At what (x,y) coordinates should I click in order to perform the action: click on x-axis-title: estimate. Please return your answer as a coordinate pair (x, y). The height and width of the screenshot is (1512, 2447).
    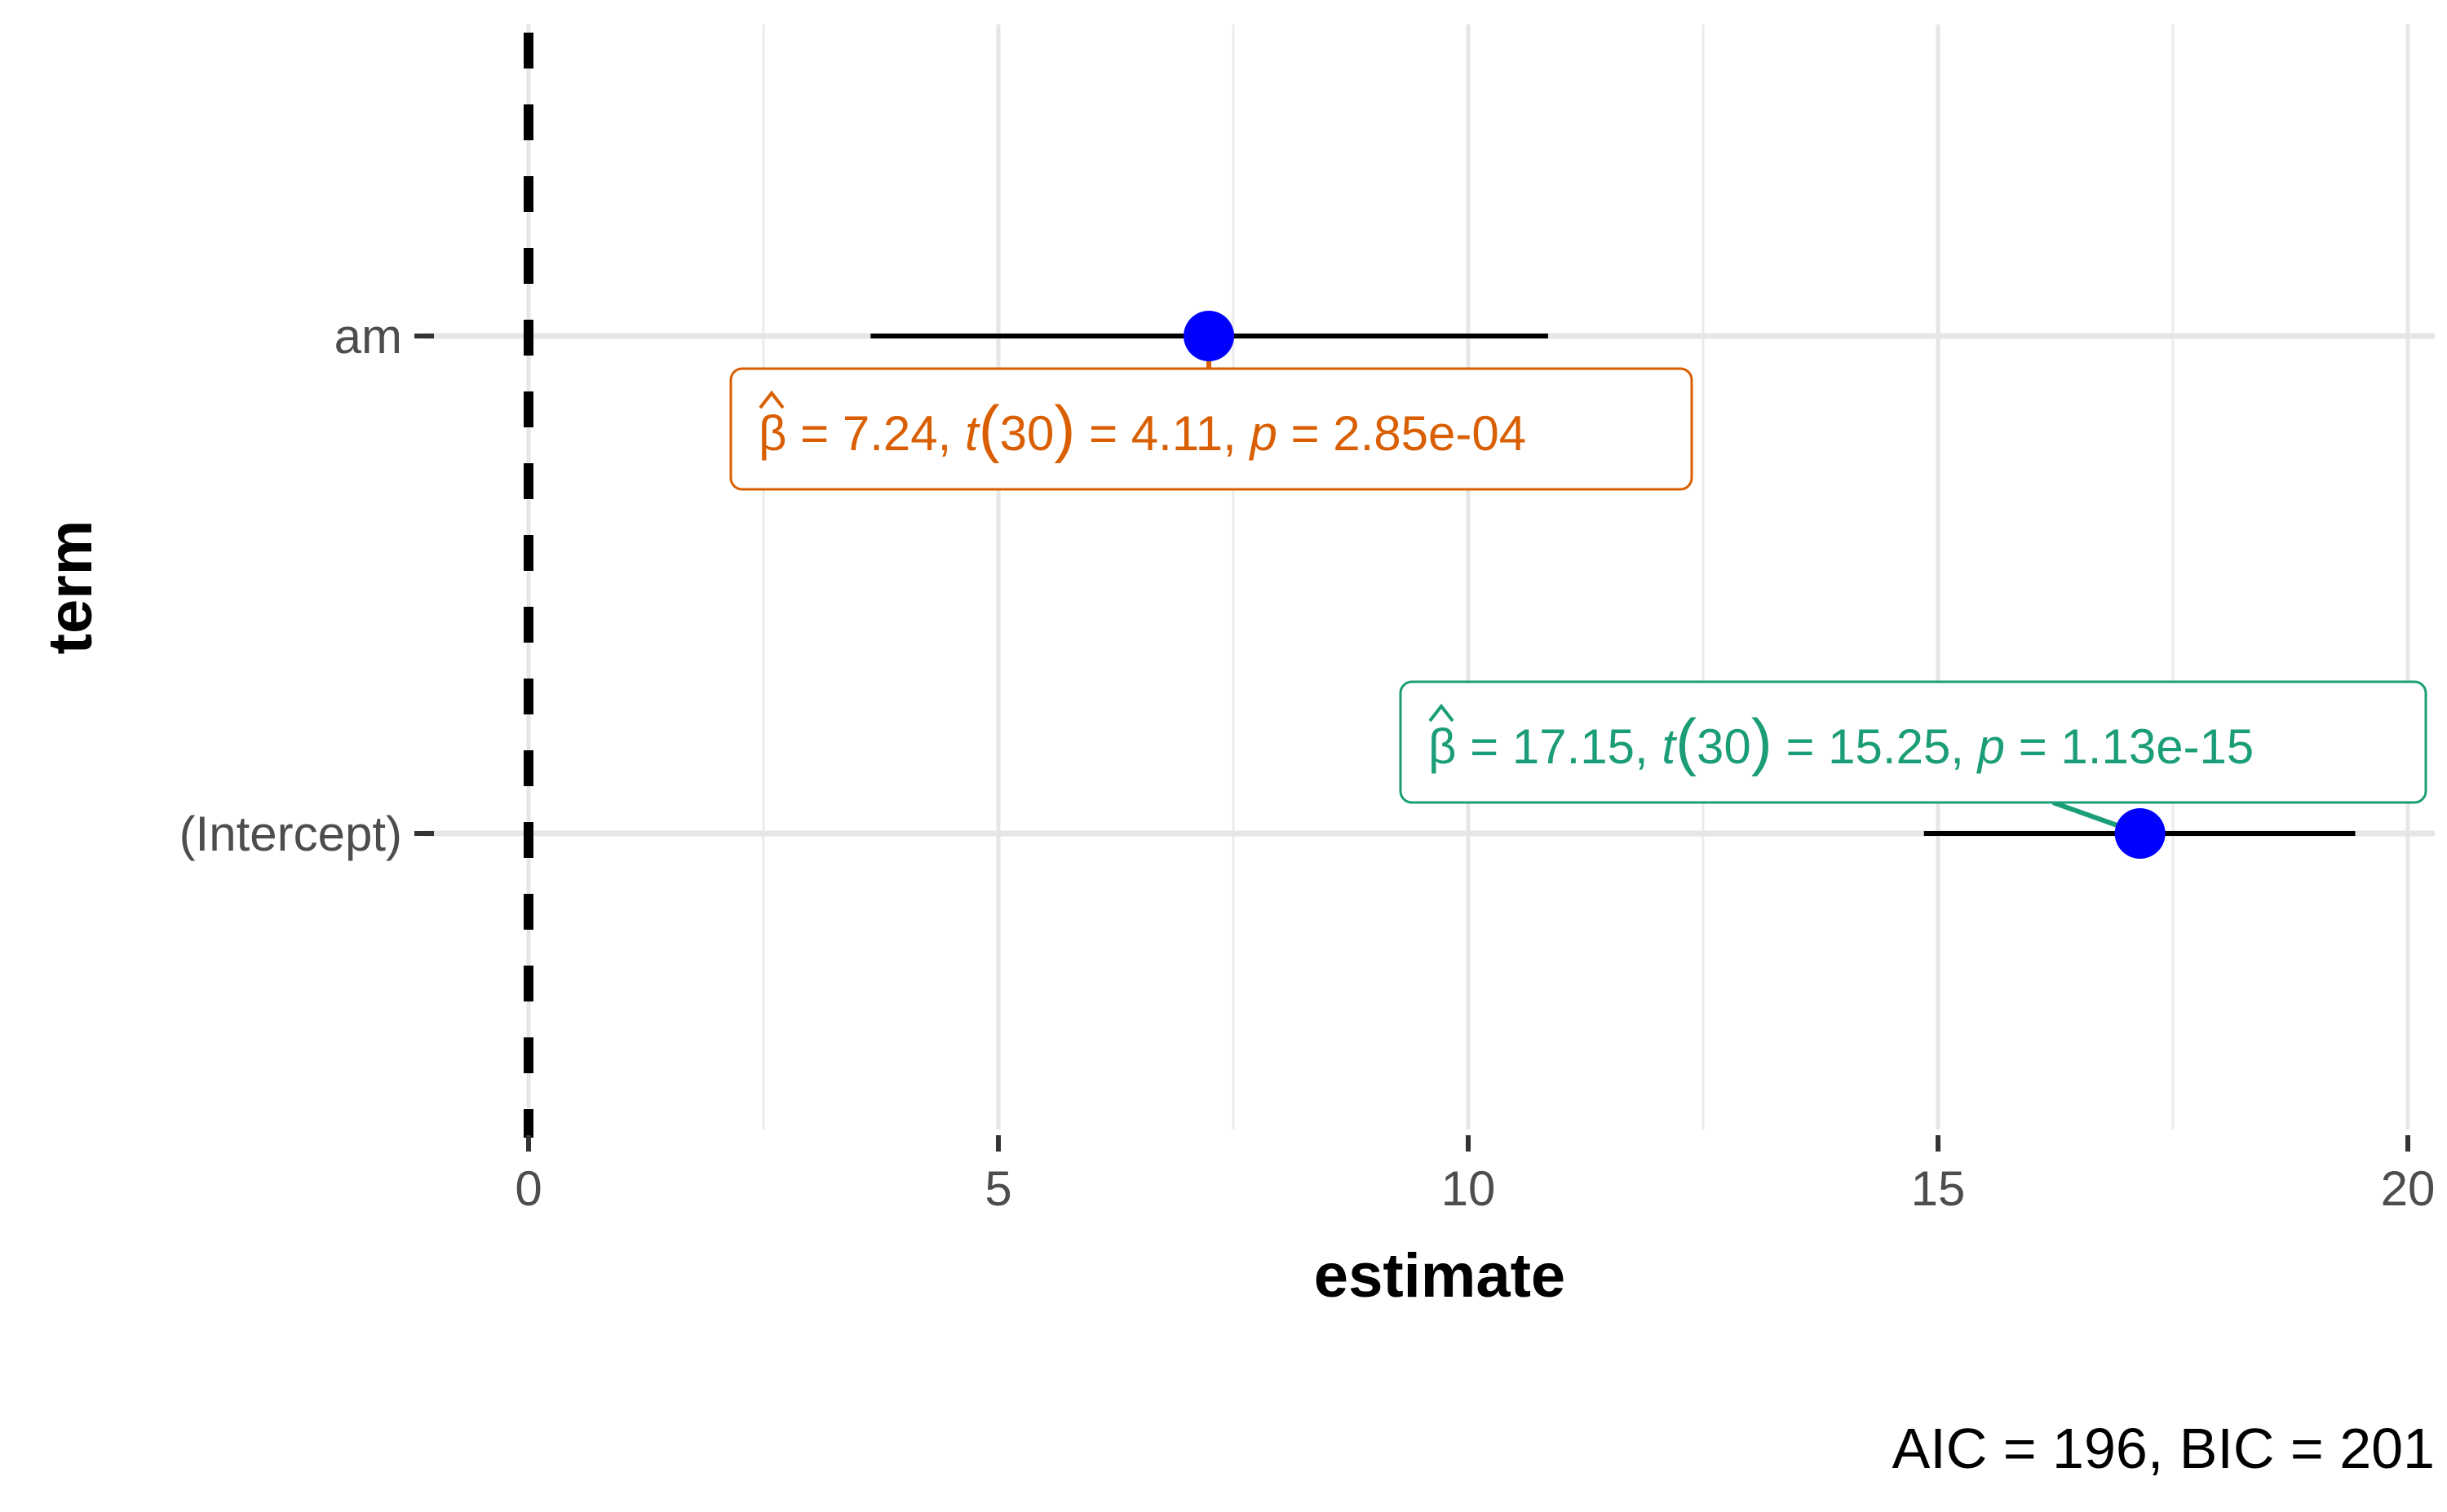
    Looking at the image, I should click on (1439, 1276).